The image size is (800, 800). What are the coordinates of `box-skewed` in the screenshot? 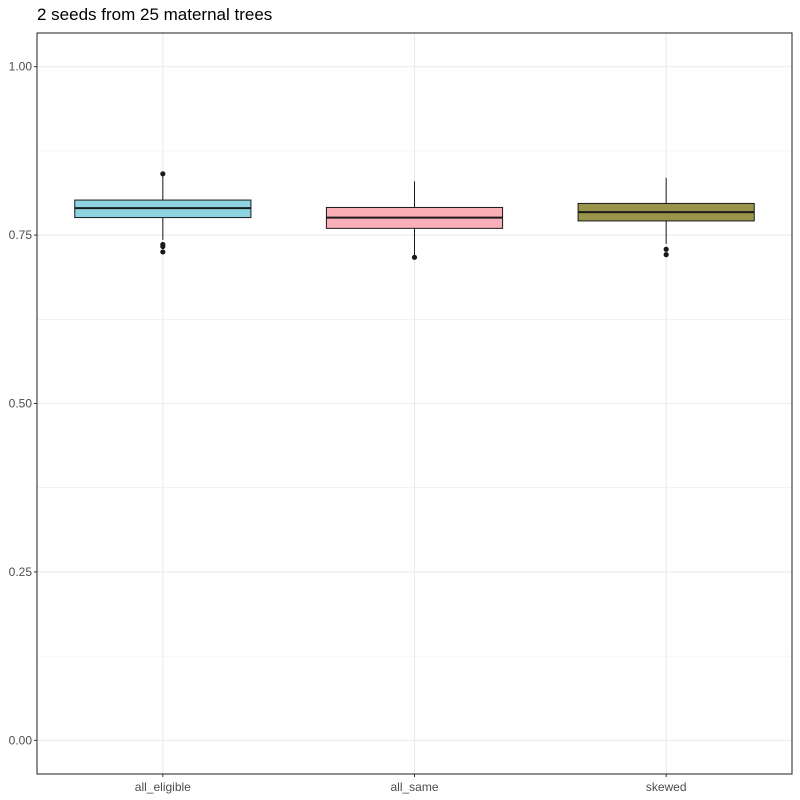 It's located at (666, 217).